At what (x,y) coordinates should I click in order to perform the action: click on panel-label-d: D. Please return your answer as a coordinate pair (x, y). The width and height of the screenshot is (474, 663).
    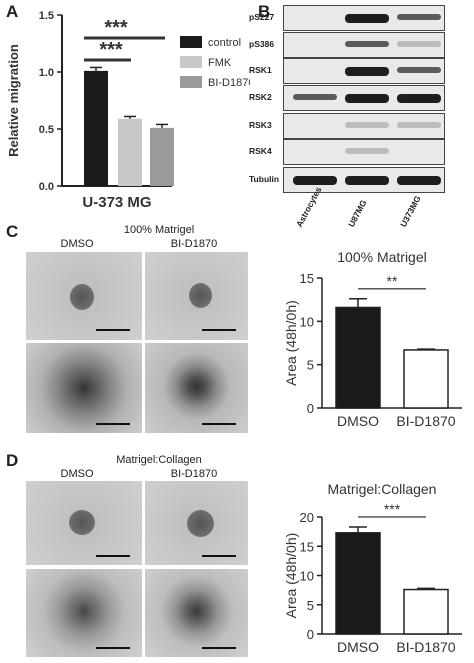
    Looking at the image, I should click on (12, 460).